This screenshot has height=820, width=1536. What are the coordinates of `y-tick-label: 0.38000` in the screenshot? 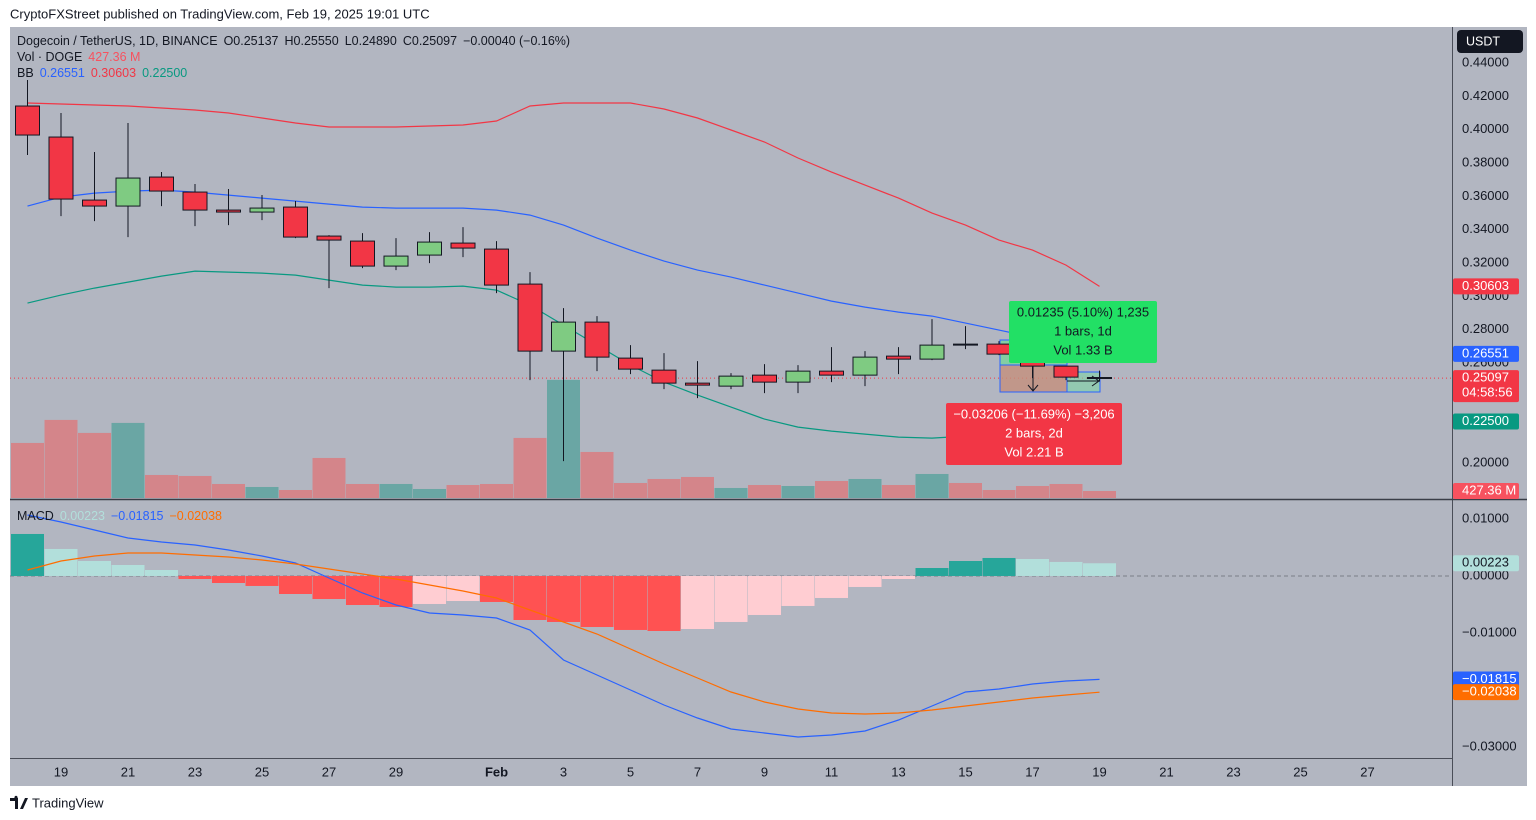 It's located at (1485, 161).